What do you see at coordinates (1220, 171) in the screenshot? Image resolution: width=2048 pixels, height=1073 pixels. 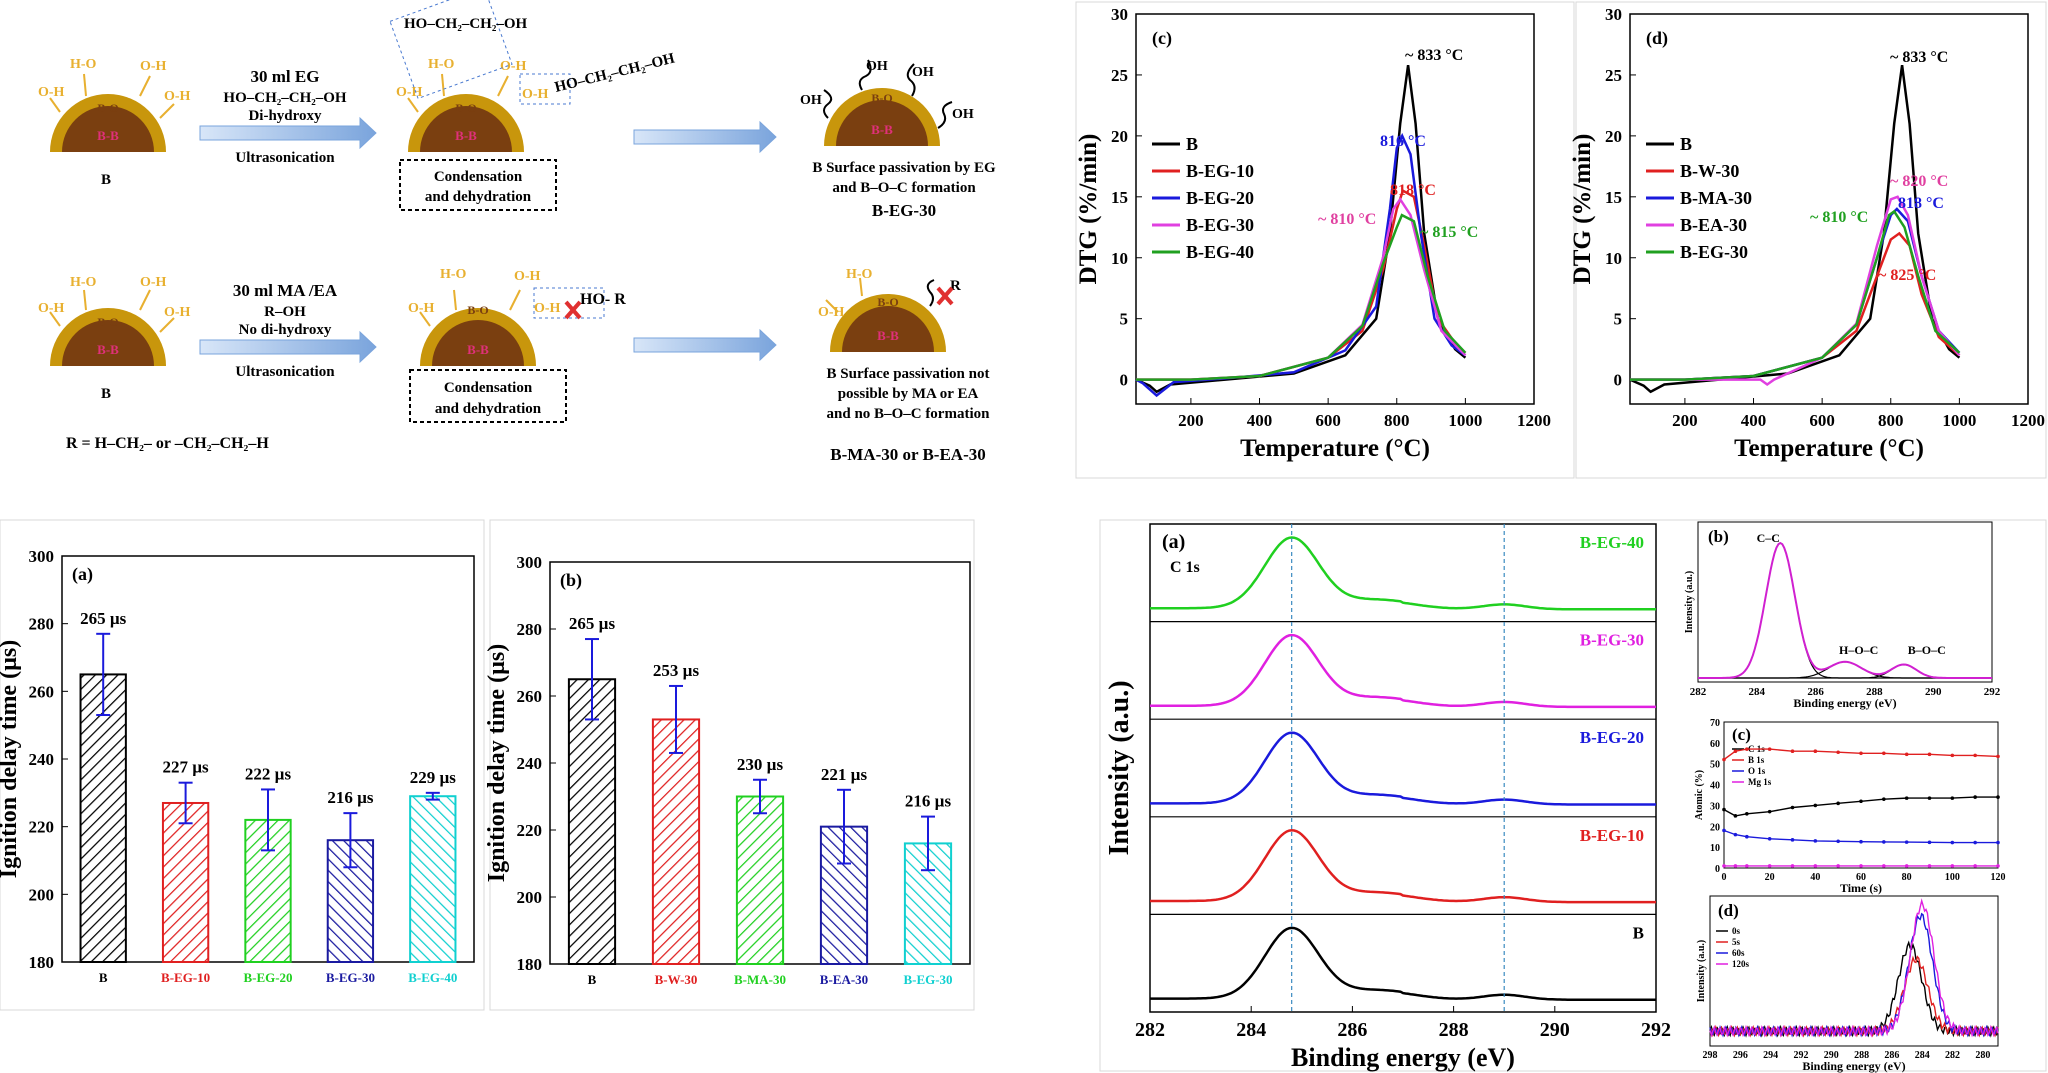 I see `legend-entry: B-EG-10` at bounding box center [1220, 171].